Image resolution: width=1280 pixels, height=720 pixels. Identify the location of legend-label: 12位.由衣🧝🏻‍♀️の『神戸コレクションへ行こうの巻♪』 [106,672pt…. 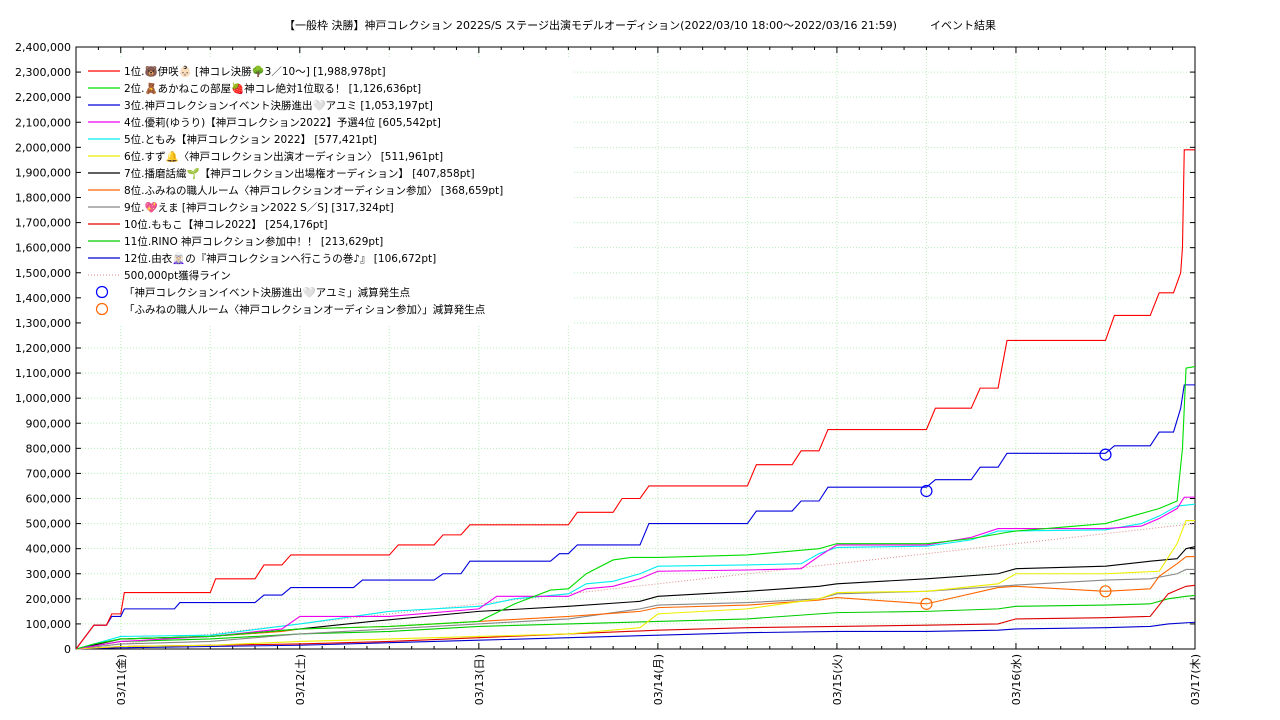
(280, 258).